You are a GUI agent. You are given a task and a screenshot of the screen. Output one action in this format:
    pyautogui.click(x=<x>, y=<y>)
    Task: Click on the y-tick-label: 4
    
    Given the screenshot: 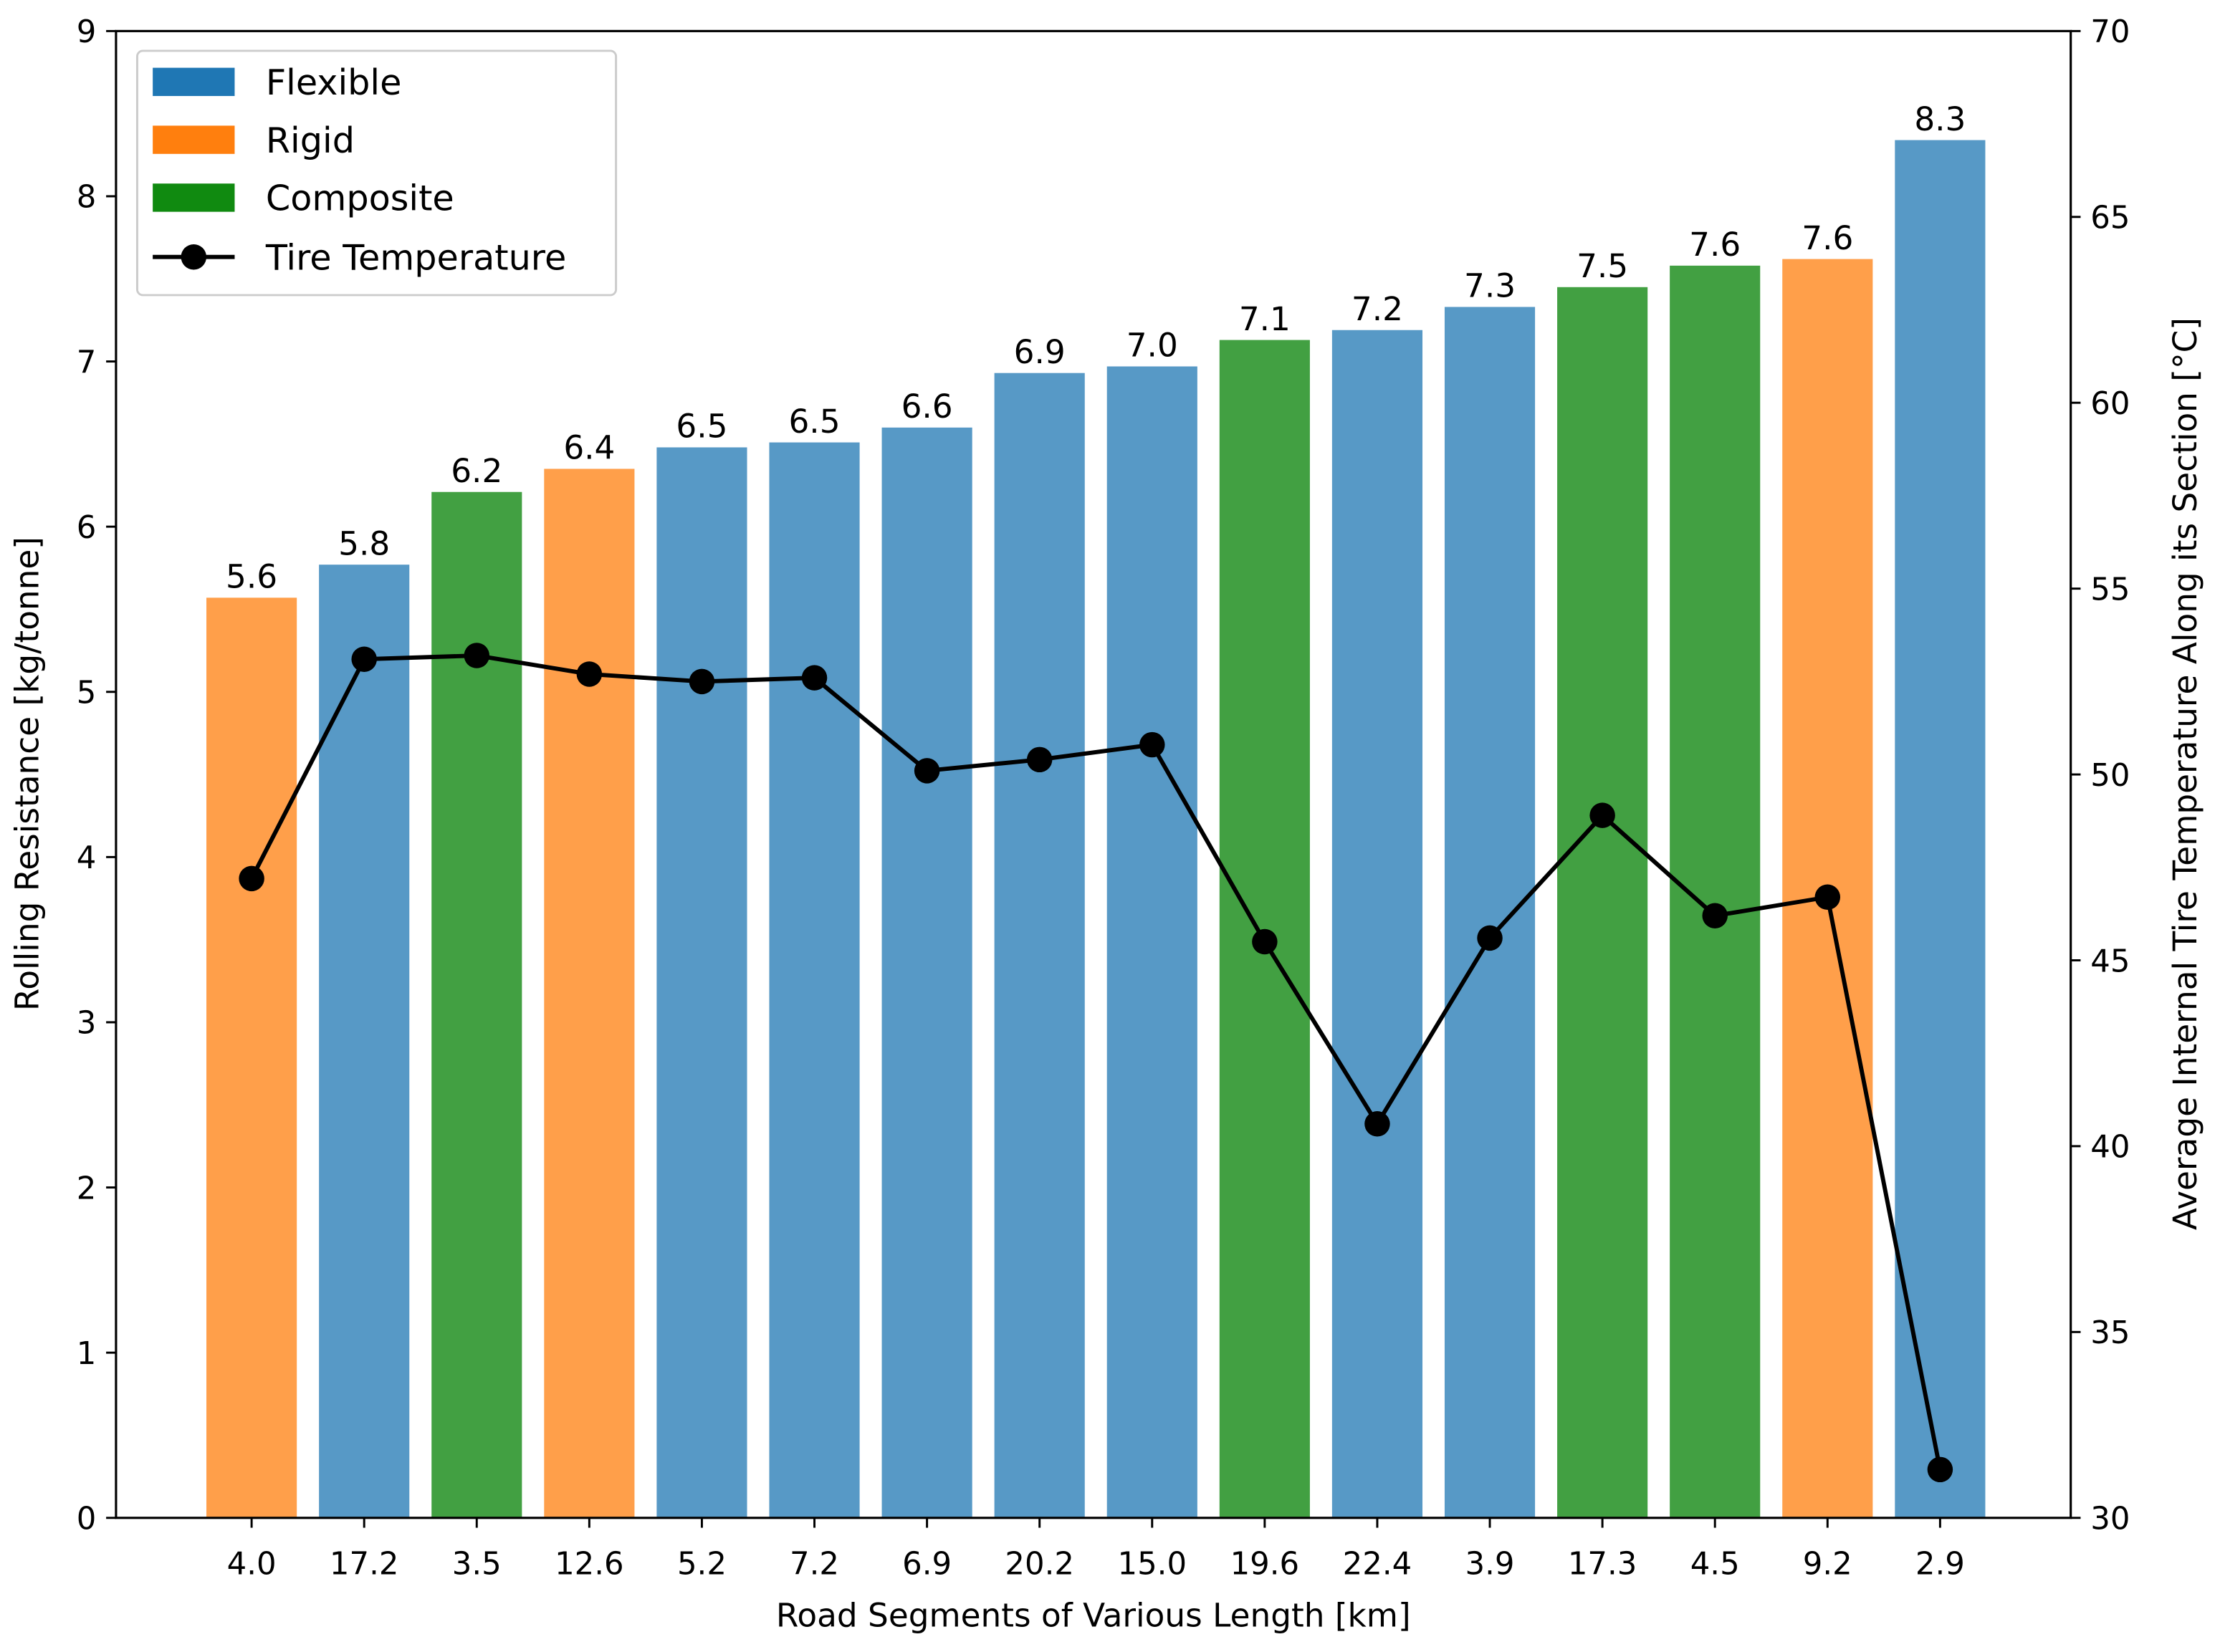 What is the action you would take?
    pyautogui.click(x=87, y=858)
    